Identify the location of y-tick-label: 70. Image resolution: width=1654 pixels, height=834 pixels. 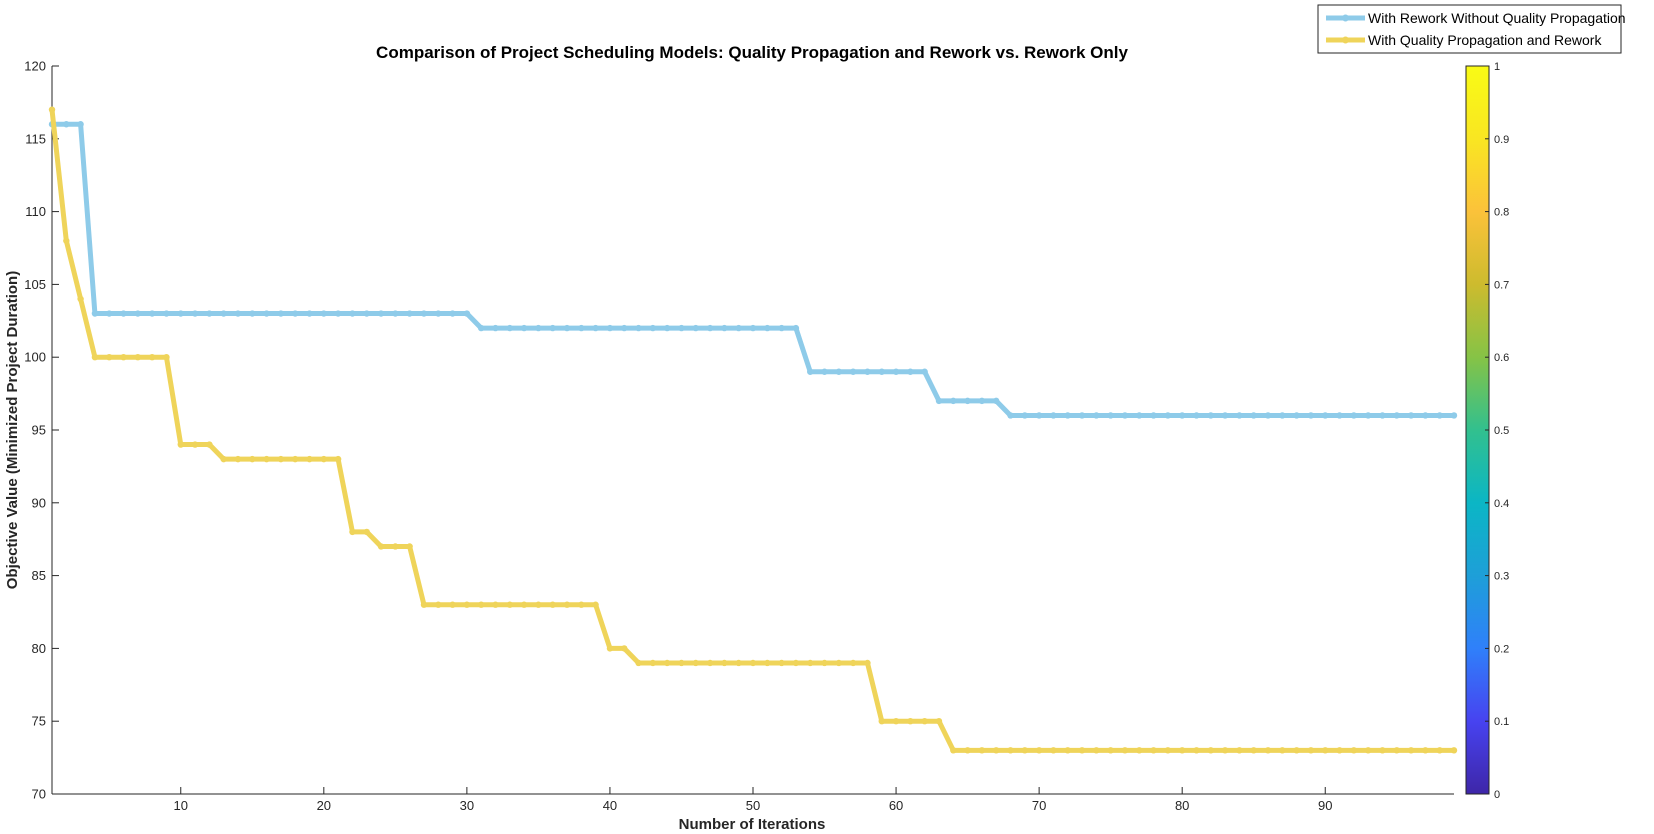
(39, 794).